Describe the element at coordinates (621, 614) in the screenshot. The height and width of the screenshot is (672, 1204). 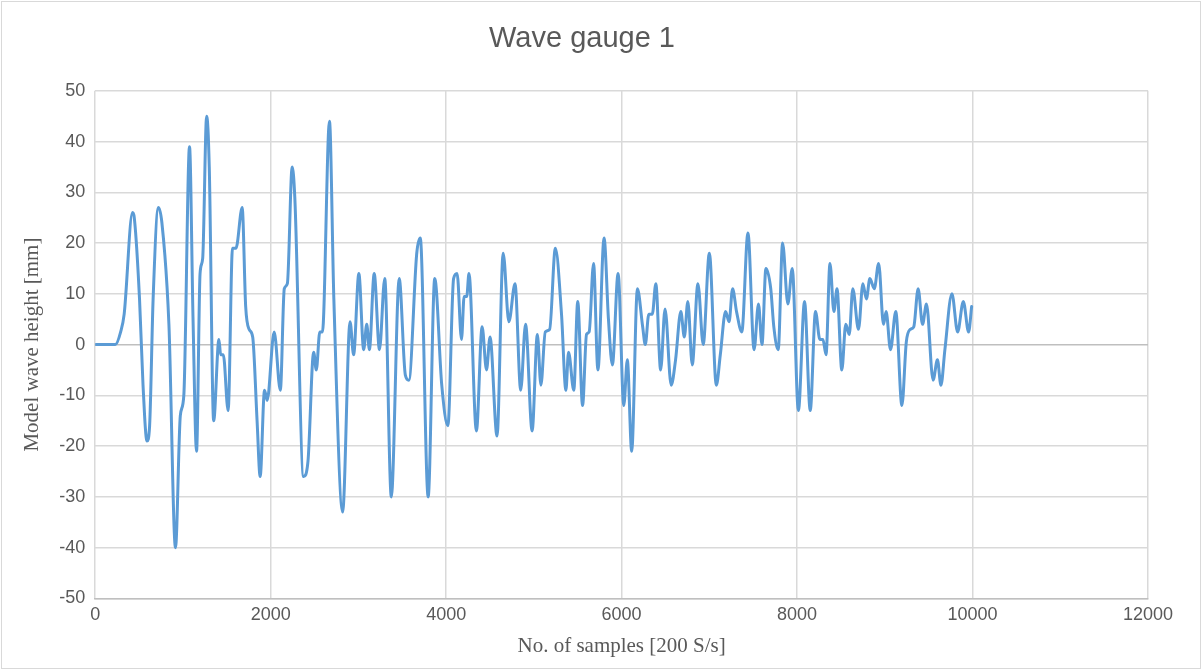
I see `x-tick-label: 6000` at that location.